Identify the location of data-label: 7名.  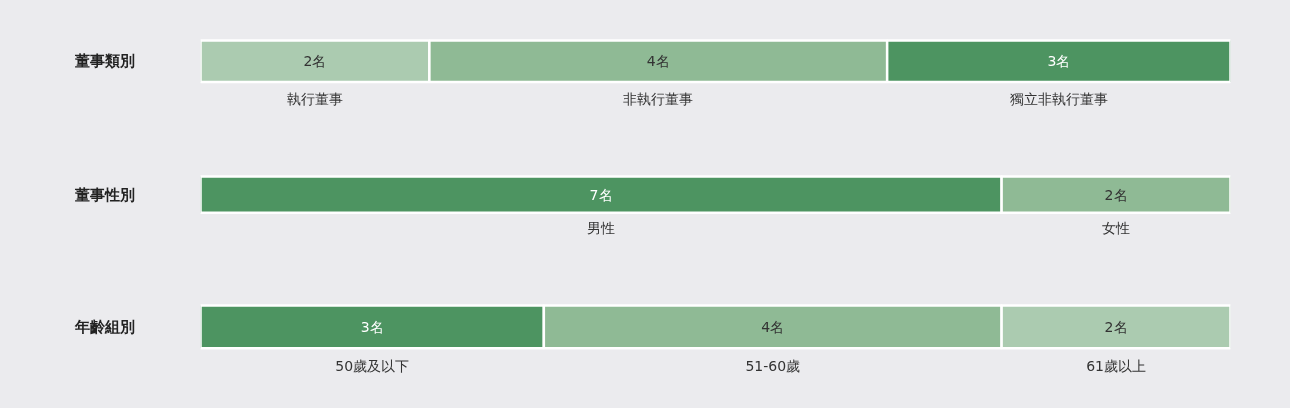
(601, 194).